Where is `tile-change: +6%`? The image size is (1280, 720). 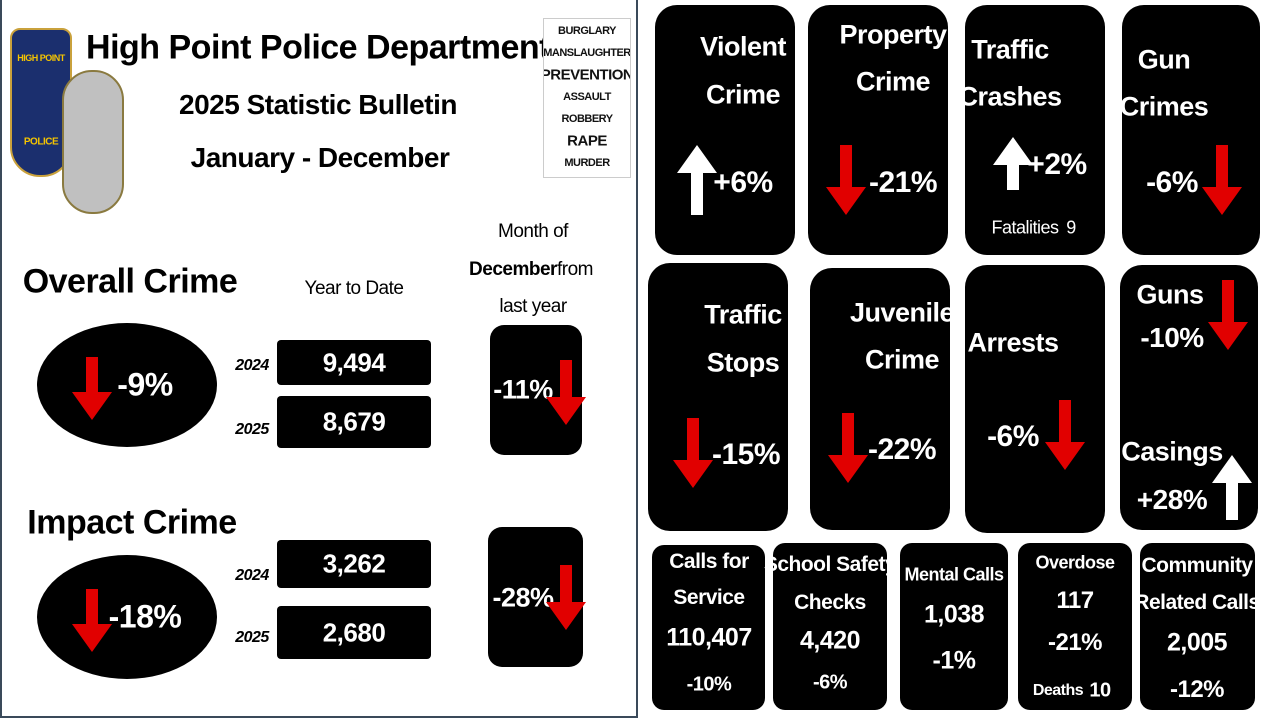 tile-change: +6% is located at coordinates (743, 182).